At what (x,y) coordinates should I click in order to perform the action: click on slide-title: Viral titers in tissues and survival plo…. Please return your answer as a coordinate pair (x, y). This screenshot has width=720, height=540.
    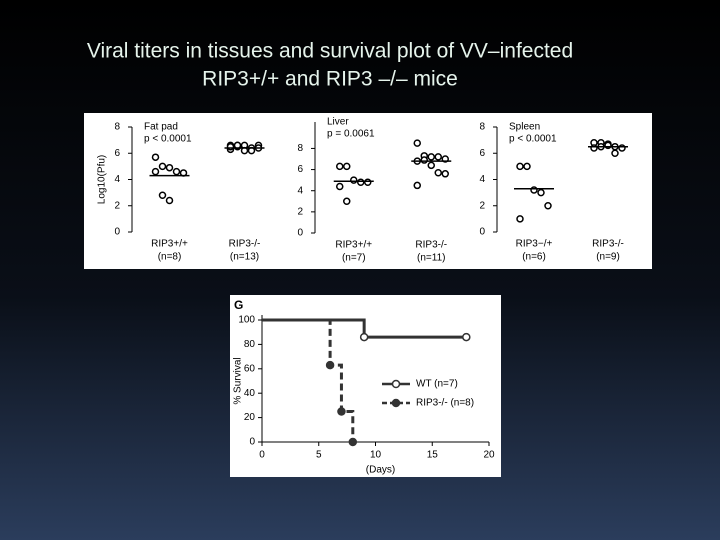
    Looking at the image, I should click on (330, 51).